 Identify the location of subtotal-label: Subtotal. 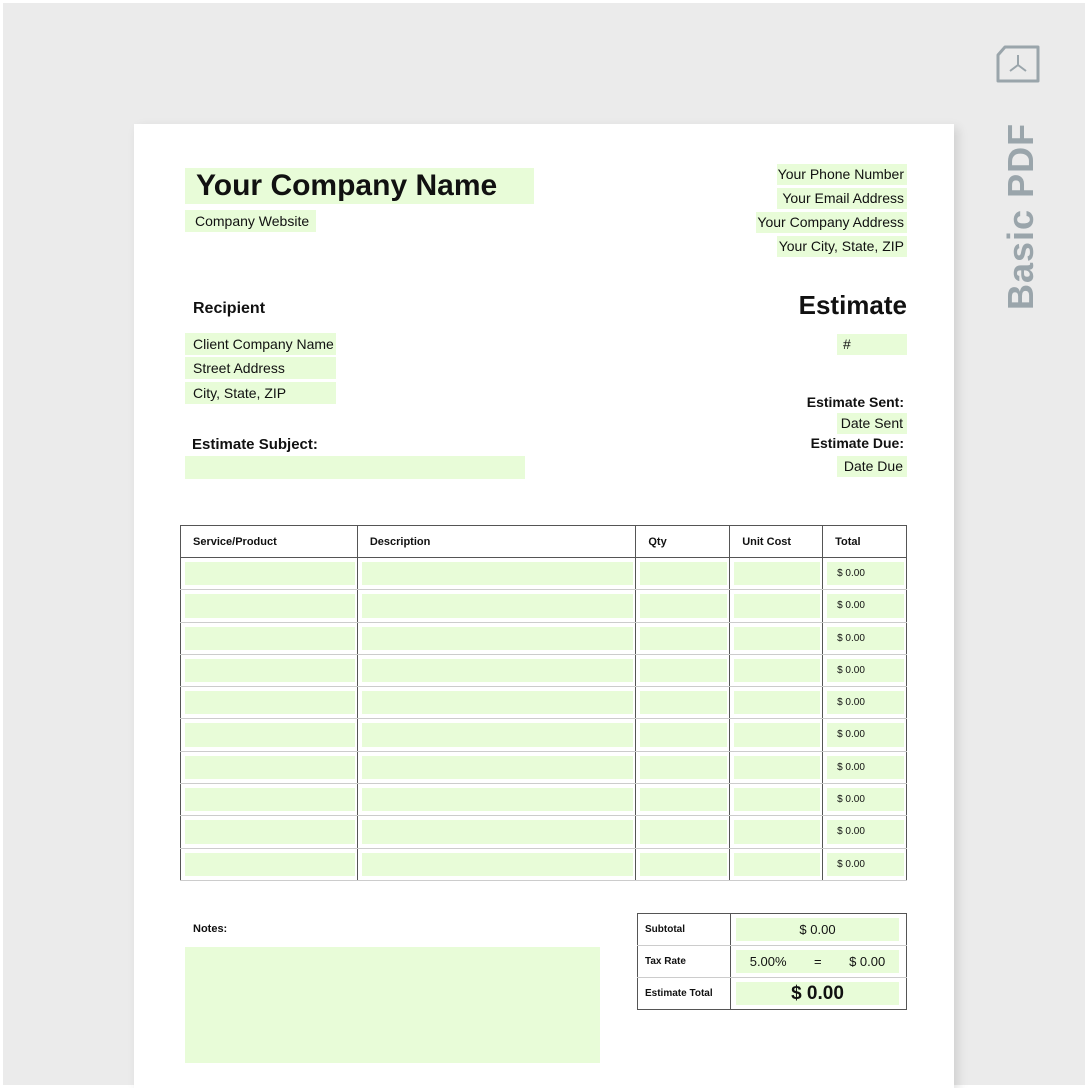
(684, 929).